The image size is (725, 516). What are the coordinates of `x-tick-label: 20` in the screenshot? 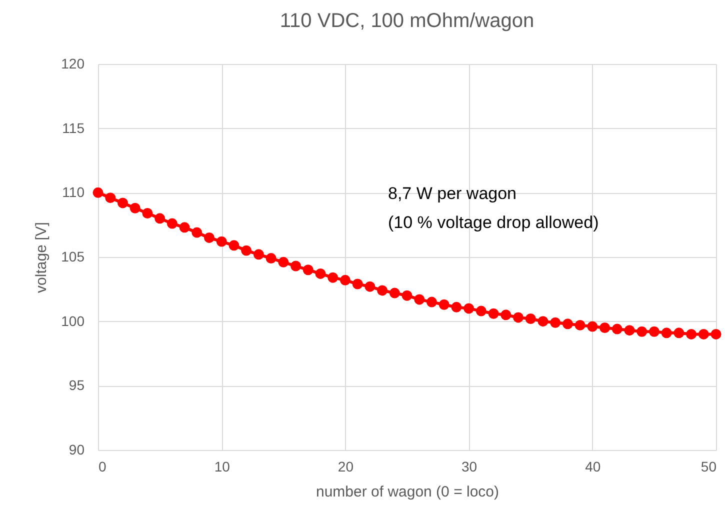 It's located at (346, 466).